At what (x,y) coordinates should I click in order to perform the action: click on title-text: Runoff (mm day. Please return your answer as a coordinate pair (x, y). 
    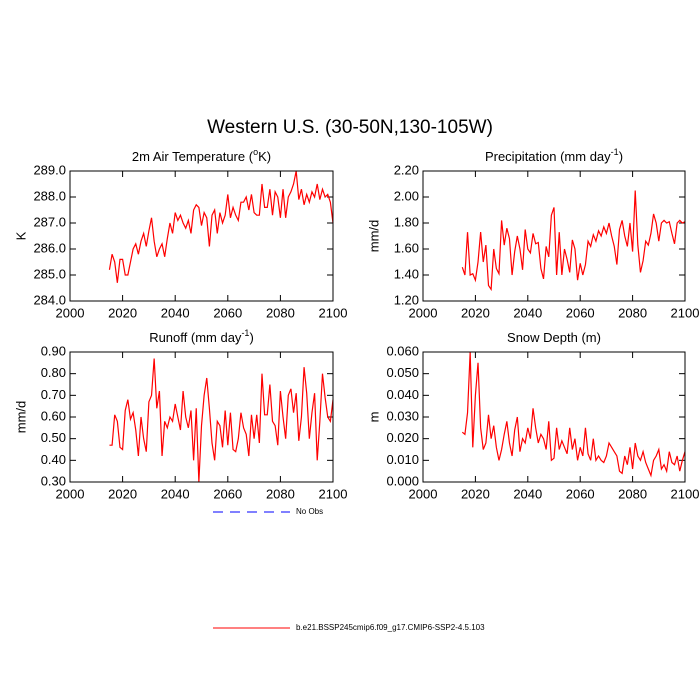
    Looking at the image, I should click on (195, 337).